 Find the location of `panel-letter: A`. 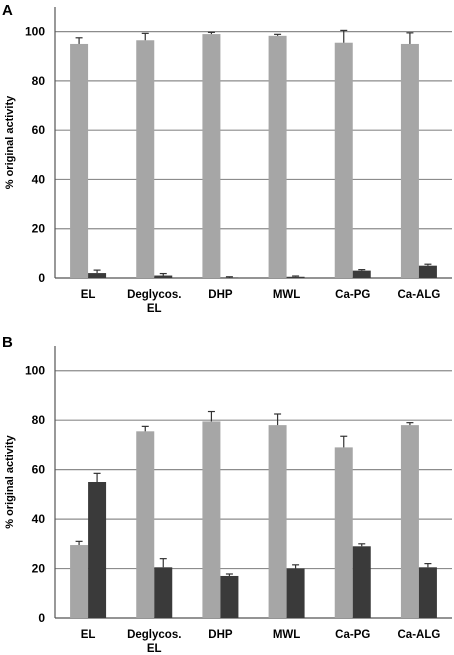

panel-letter: A is located at coordinates (7, 10).